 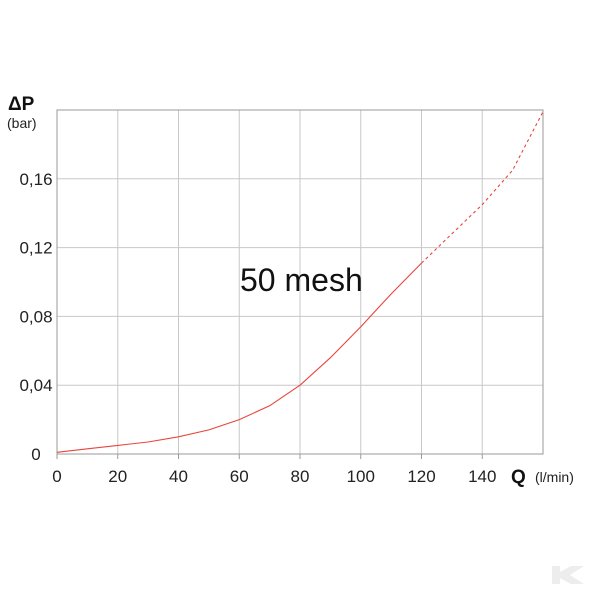 What do you see at coordinates (421, 476) in the screenshot?
I see `x-tick-label: 120` at bounding box center [421, 476].